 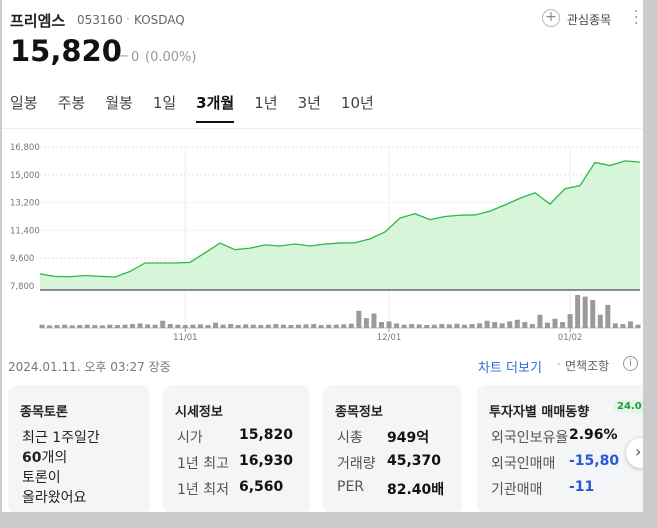 What do you see at coordinates (25, 176) in the screenshot?
I see `y-tick-label: 15,000` at bounding box center [25, 176].